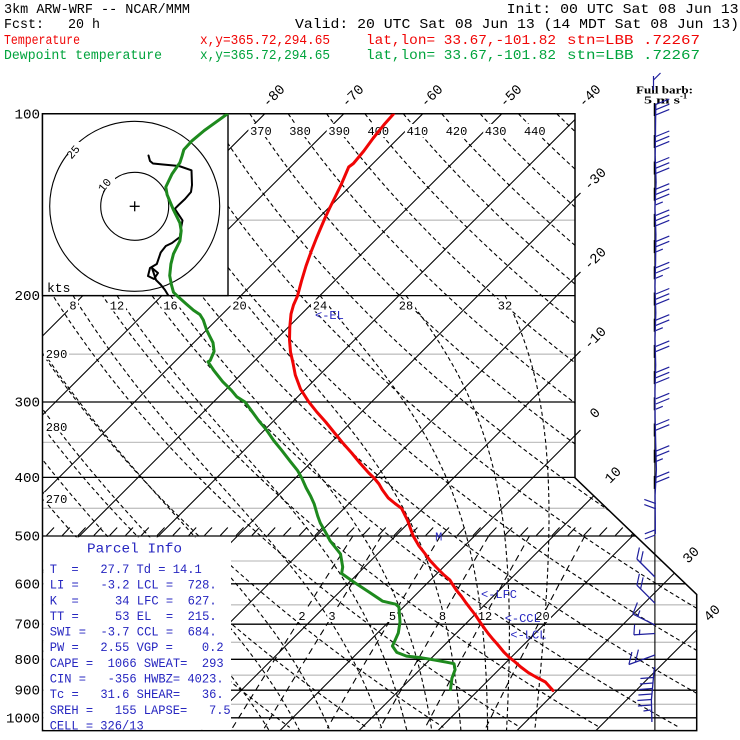 The height and width of the screenshot is (740, 740). I want to click on svg-text: 1000, so click(23, 719).